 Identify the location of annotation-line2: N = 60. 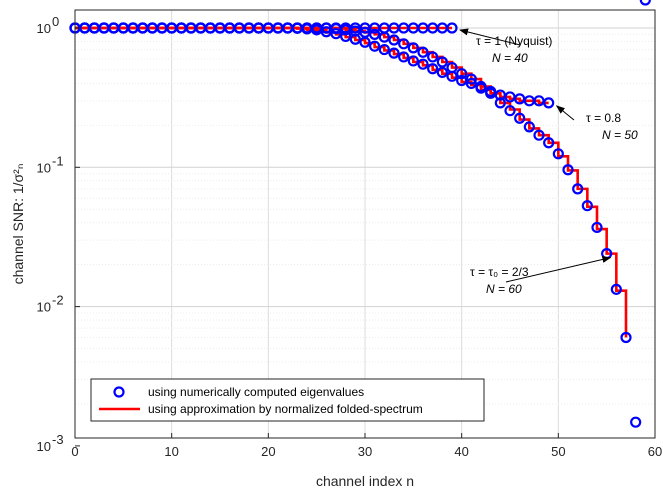
(504, 289).